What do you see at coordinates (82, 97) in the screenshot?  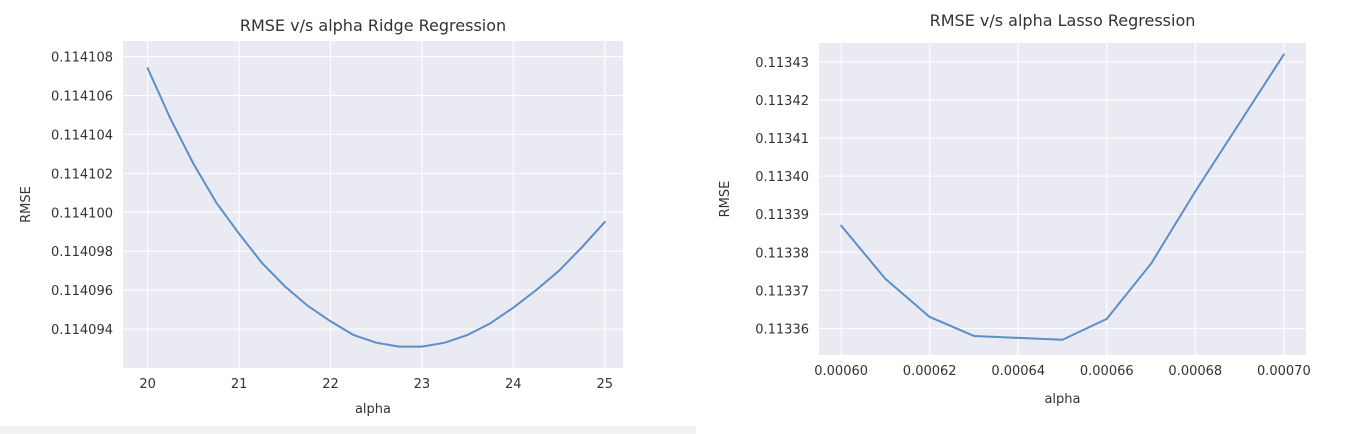 I see `ridge-y-tick-label: 0.114106` at bounding box center [82, 97].